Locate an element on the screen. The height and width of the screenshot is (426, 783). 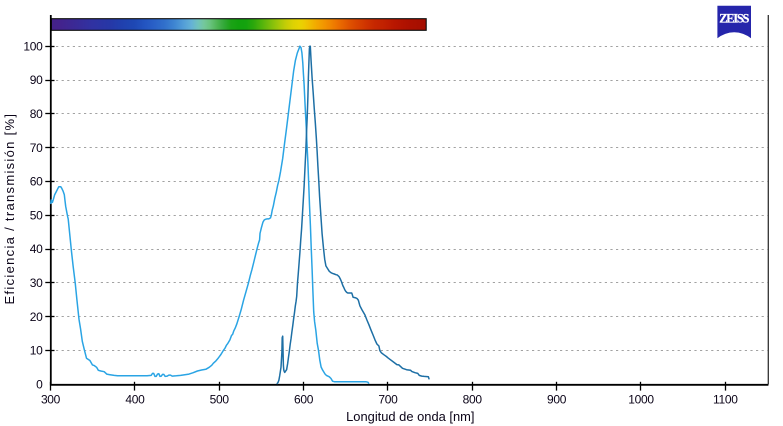
svg-text: Longitud de onda [nm] is located at coordinates (410, 416).